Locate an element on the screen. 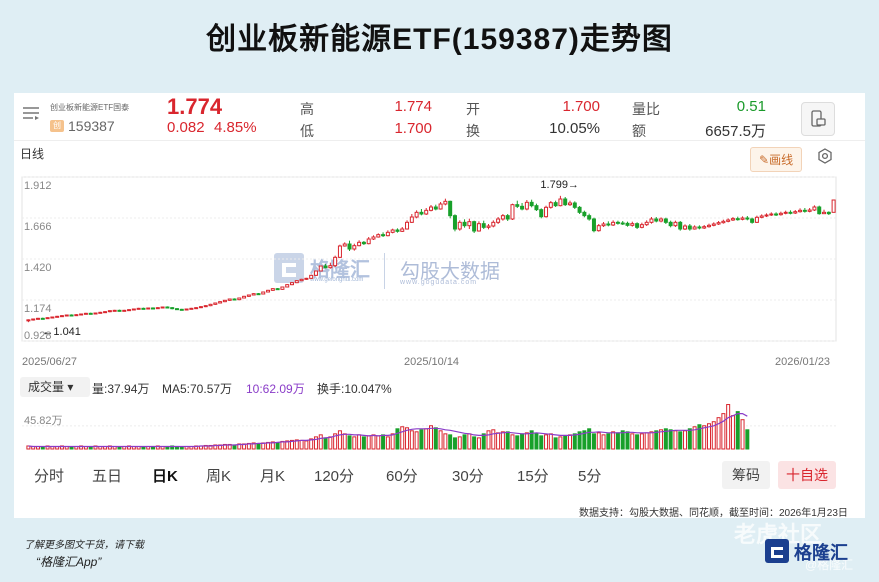 The height and width of the screenshot is (582, 879). tab-120min: 120分 is located at coordinates (334, 476).